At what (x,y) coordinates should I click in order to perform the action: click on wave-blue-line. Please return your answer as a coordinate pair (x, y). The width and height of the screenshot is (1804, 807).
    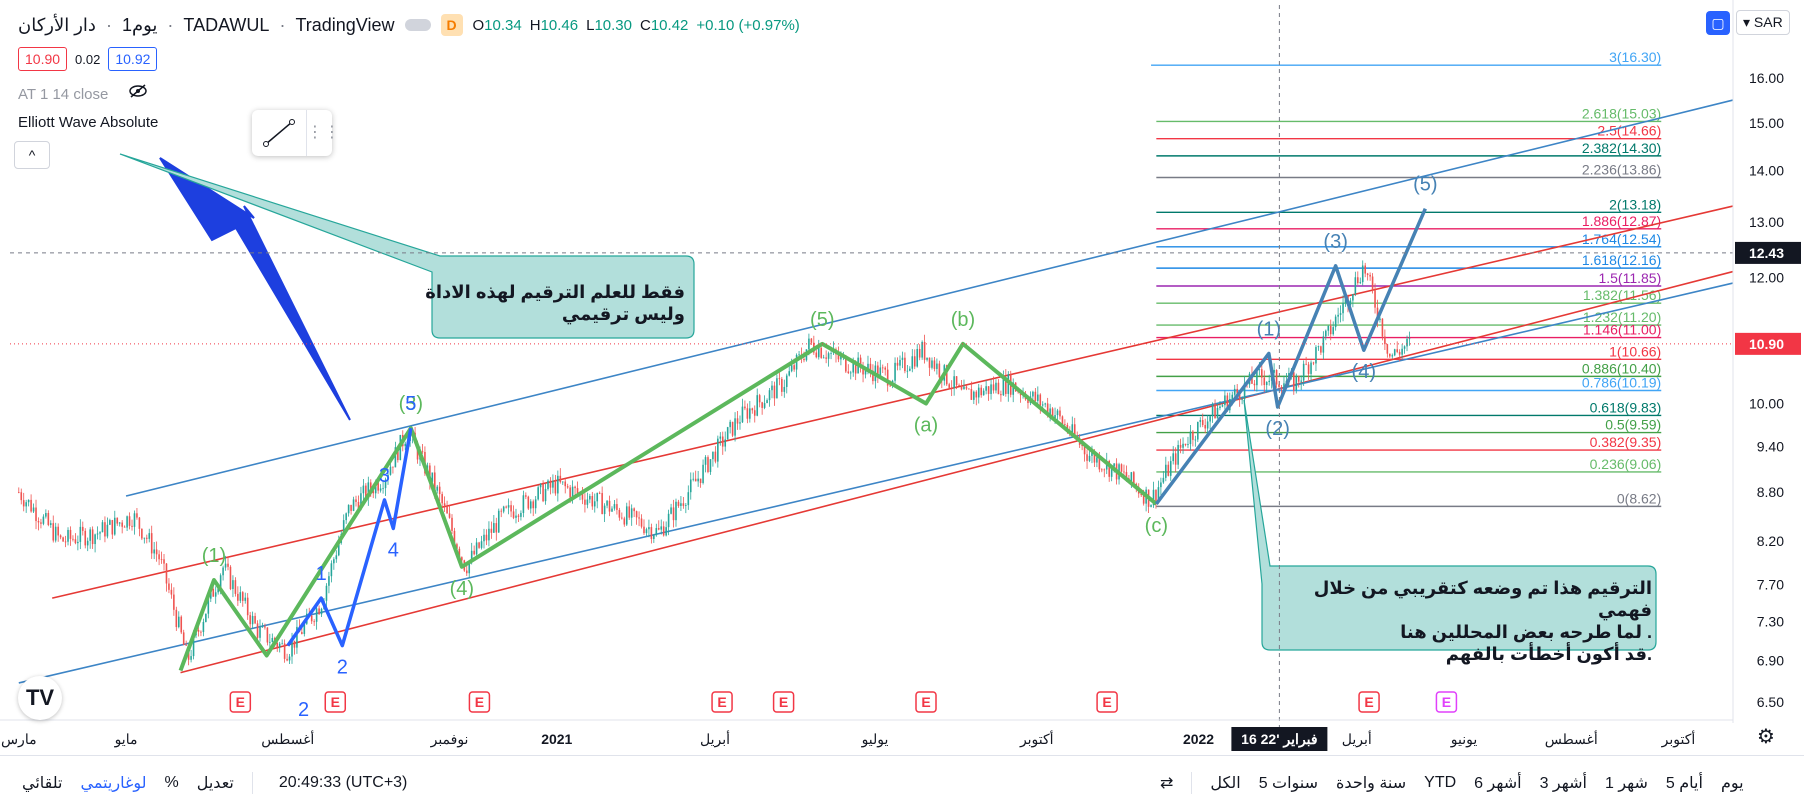
    Looking at the image, I should click on (349, 537).